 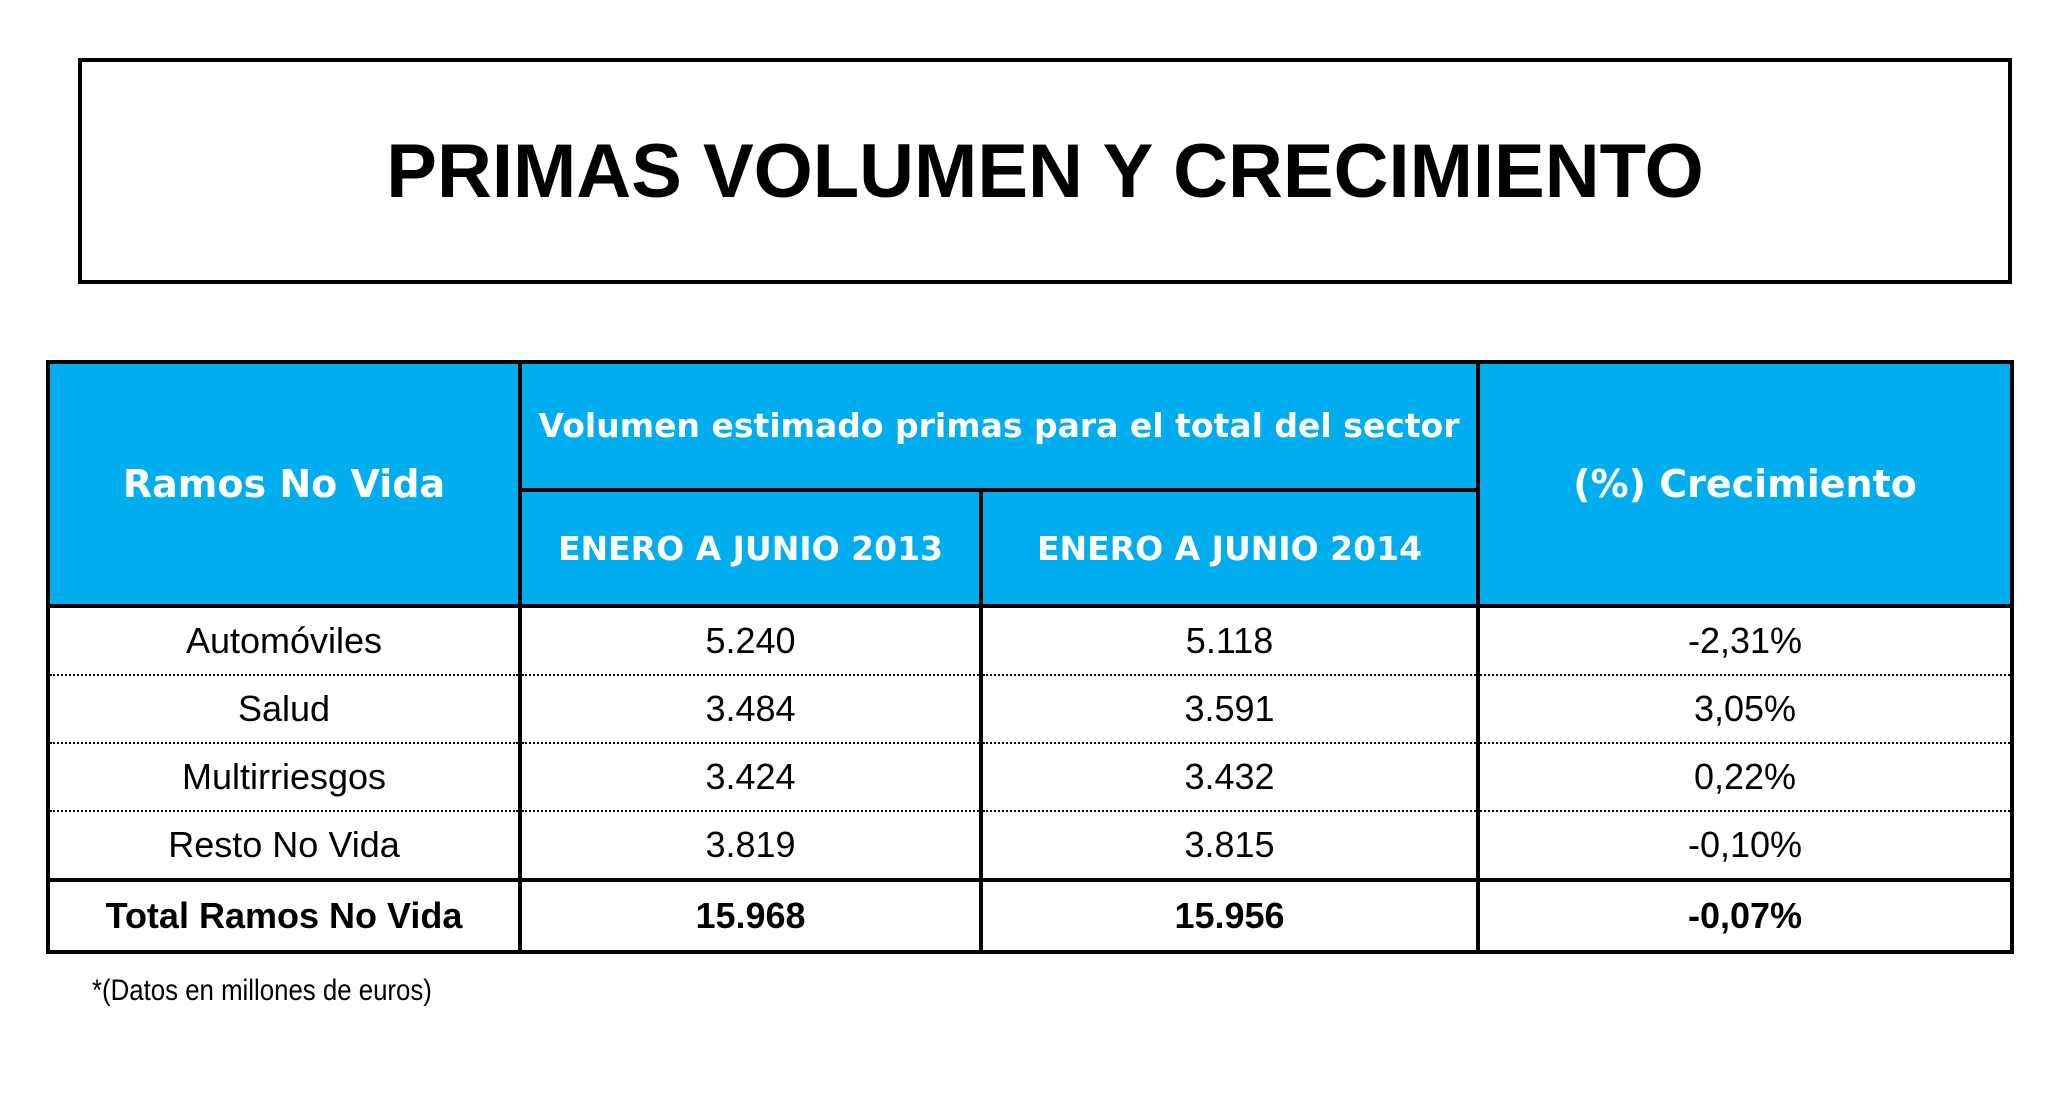 What do you see at coordinates (284, 484) in the screenshot?
I see `header-ramos: Ramos No Vida` at bounding box center [284, 484].